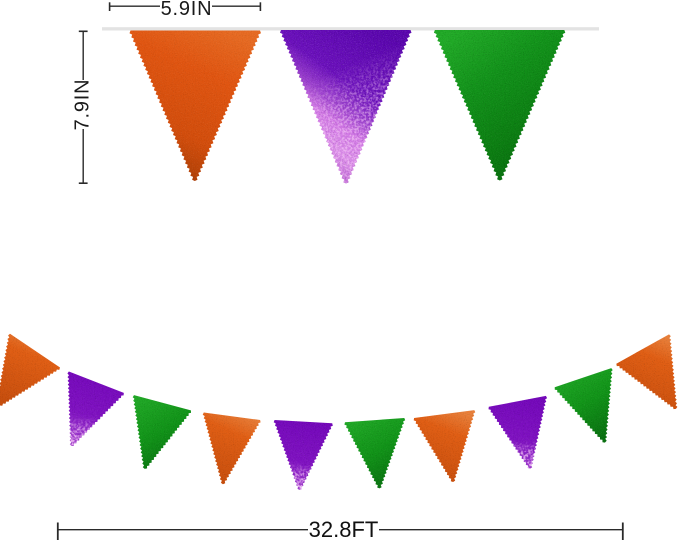 Image resolution: width=679 pixels, height=546 pixels. I want to click on svg-text: 32.8FT, so click(344, 529).